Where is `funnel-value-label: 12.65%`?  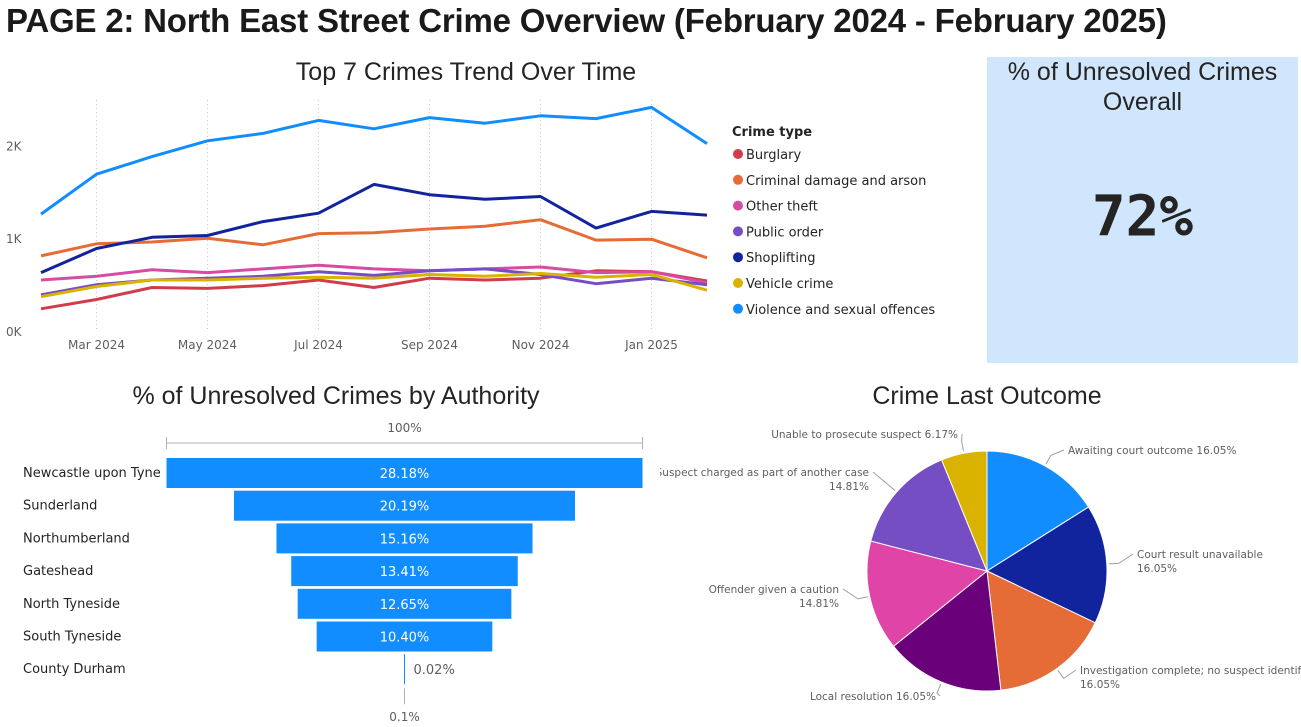 funnel-value-label: 12.65% is located at coordinates (405, 605).